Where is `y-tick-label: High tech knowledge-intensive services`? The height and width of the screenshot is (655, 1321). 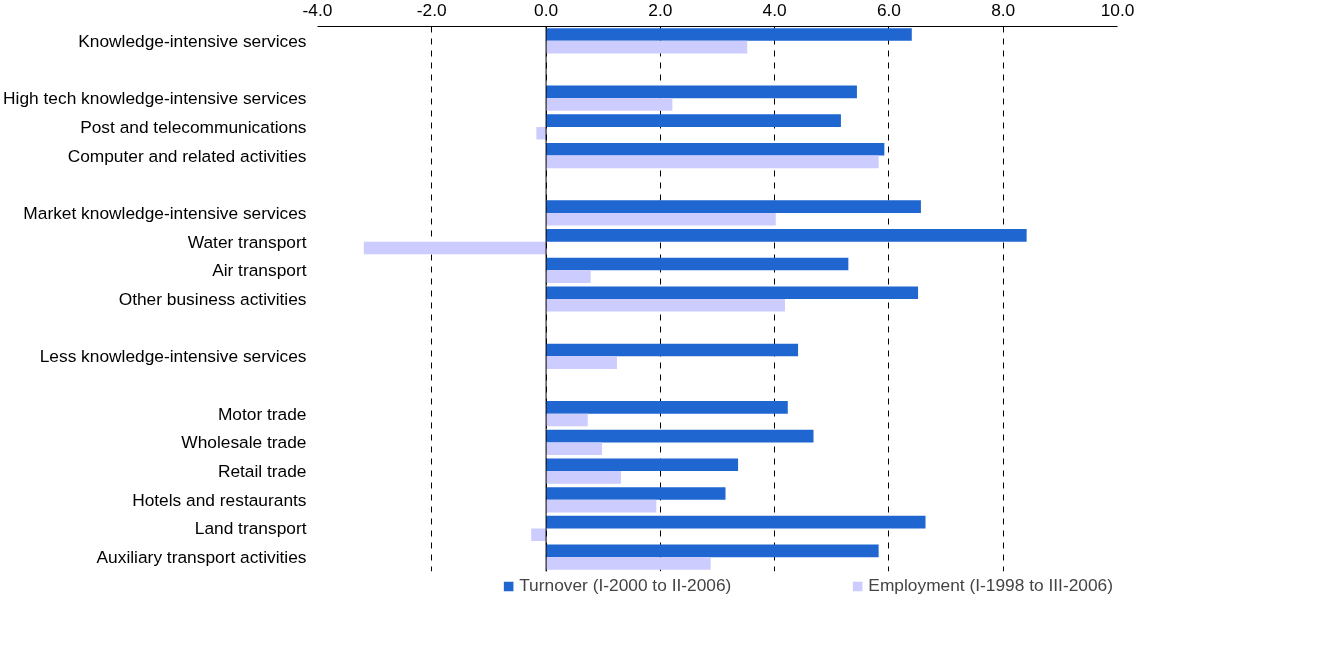 y-tick-label: High tech knowledge-intensive services is located at coordinates (155, 98).